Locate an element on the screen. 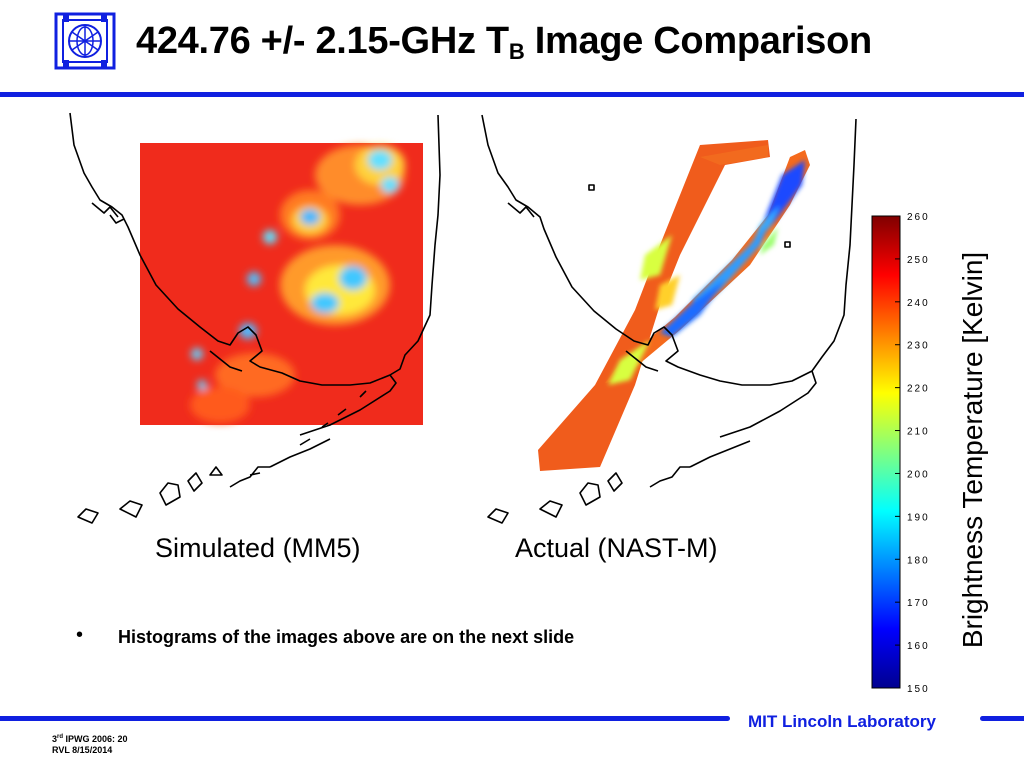 Image resolution: width=1024 pixels, height=768 pixels. colorbar-tick-label: 260 is located at coordinates (918, 217).